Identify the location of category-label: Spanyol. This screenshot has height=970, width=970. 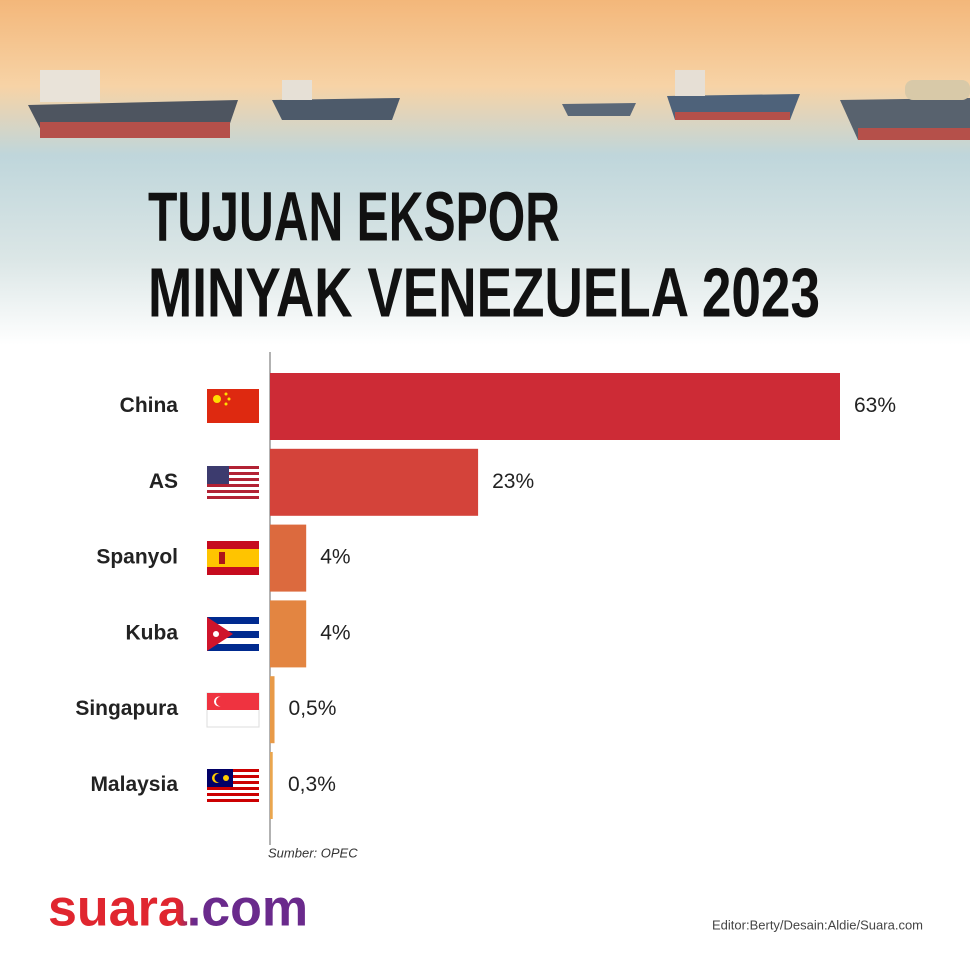
(137, 557).